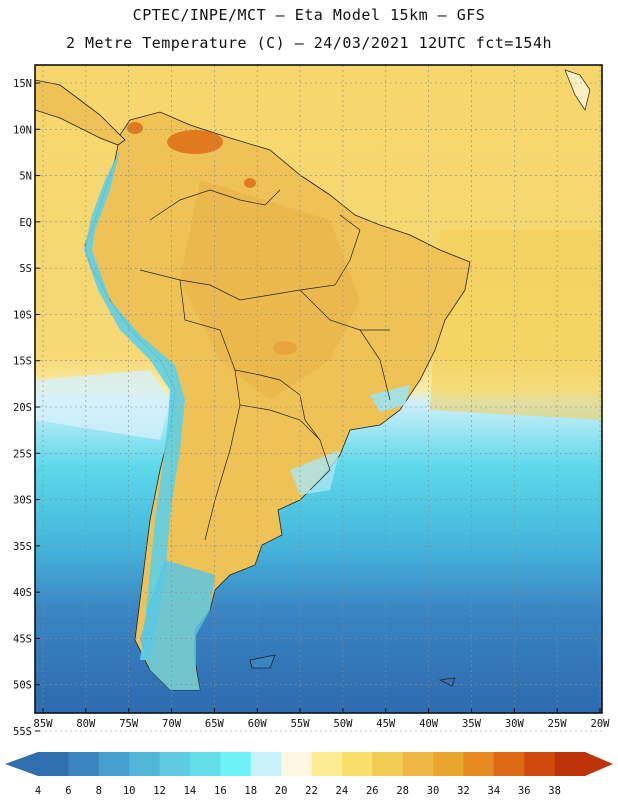 This screenshot has height=800, width=618. What do you see at coordinates (577, 90) in the screenshot?
I see `caribbean-islands` at bounding box center [577, 90].